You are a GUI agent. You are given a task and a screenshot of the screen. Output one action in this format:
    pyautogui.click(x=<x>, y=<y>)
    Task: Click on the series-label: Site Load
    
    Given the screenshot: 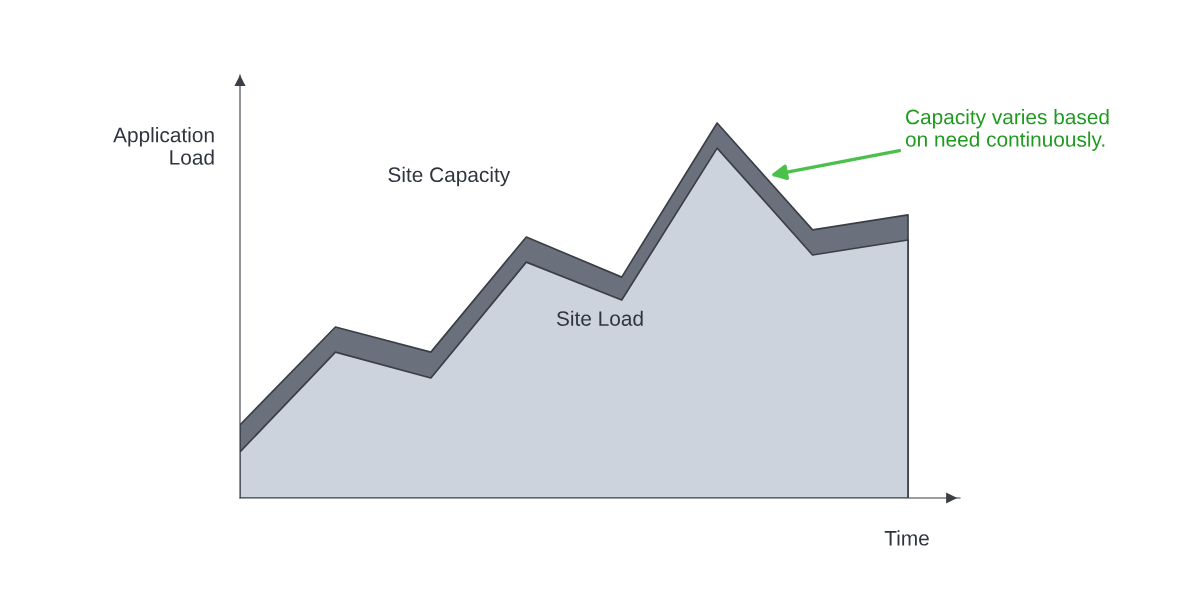 What is the action you would take?
    pyautogui.click(x=599, y=318)
    